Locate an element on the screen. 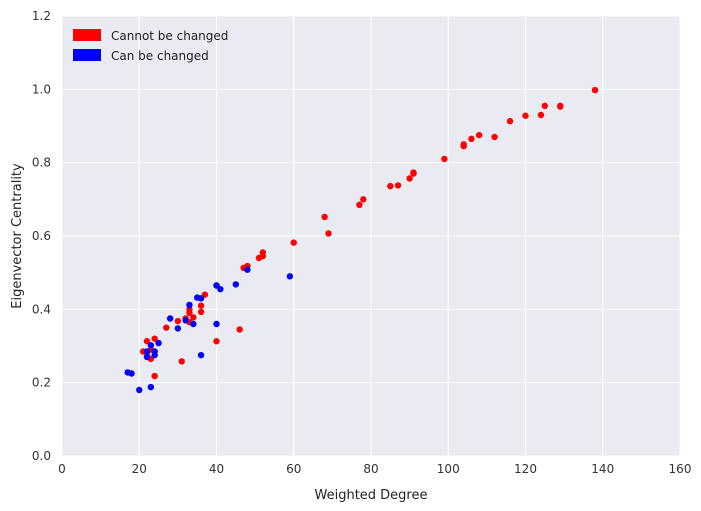  y-tick-label: 0.4 is located at coordinates (41, 309).